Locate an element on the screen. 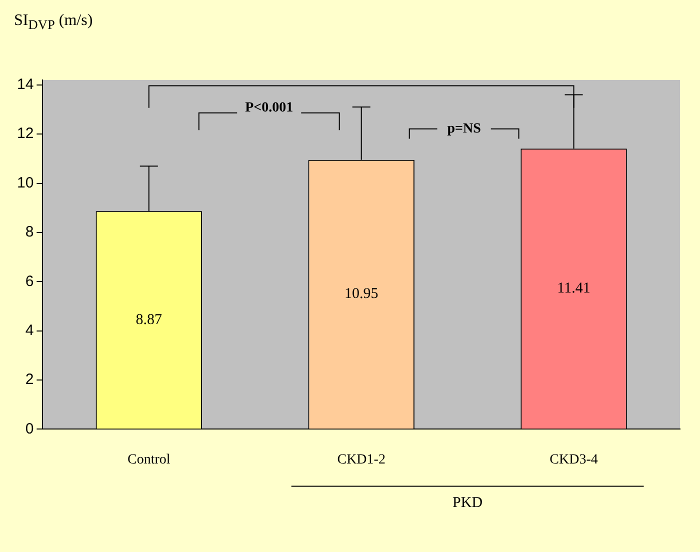 The image size is (700, 552). y-tick-label: 12 is located at coordinates (25, 133).